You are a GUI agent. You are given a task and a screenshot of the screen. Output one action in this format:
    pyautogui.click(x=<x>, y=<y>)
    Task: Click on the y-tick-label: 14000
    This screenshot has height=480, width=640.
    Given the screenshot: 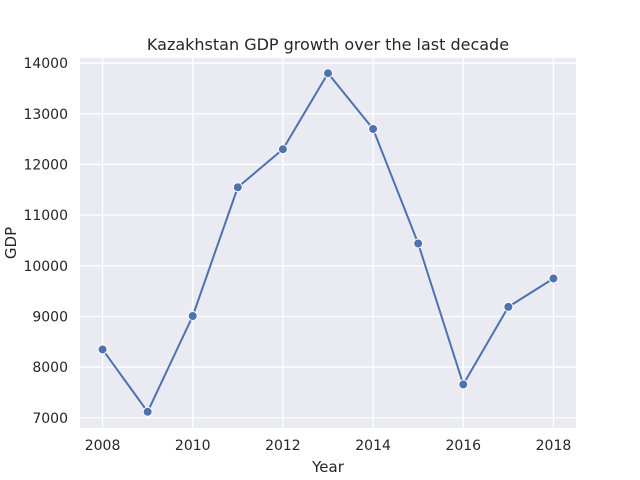 What is the action you would take?
    pyautogui.click(x=45, y=64)
    